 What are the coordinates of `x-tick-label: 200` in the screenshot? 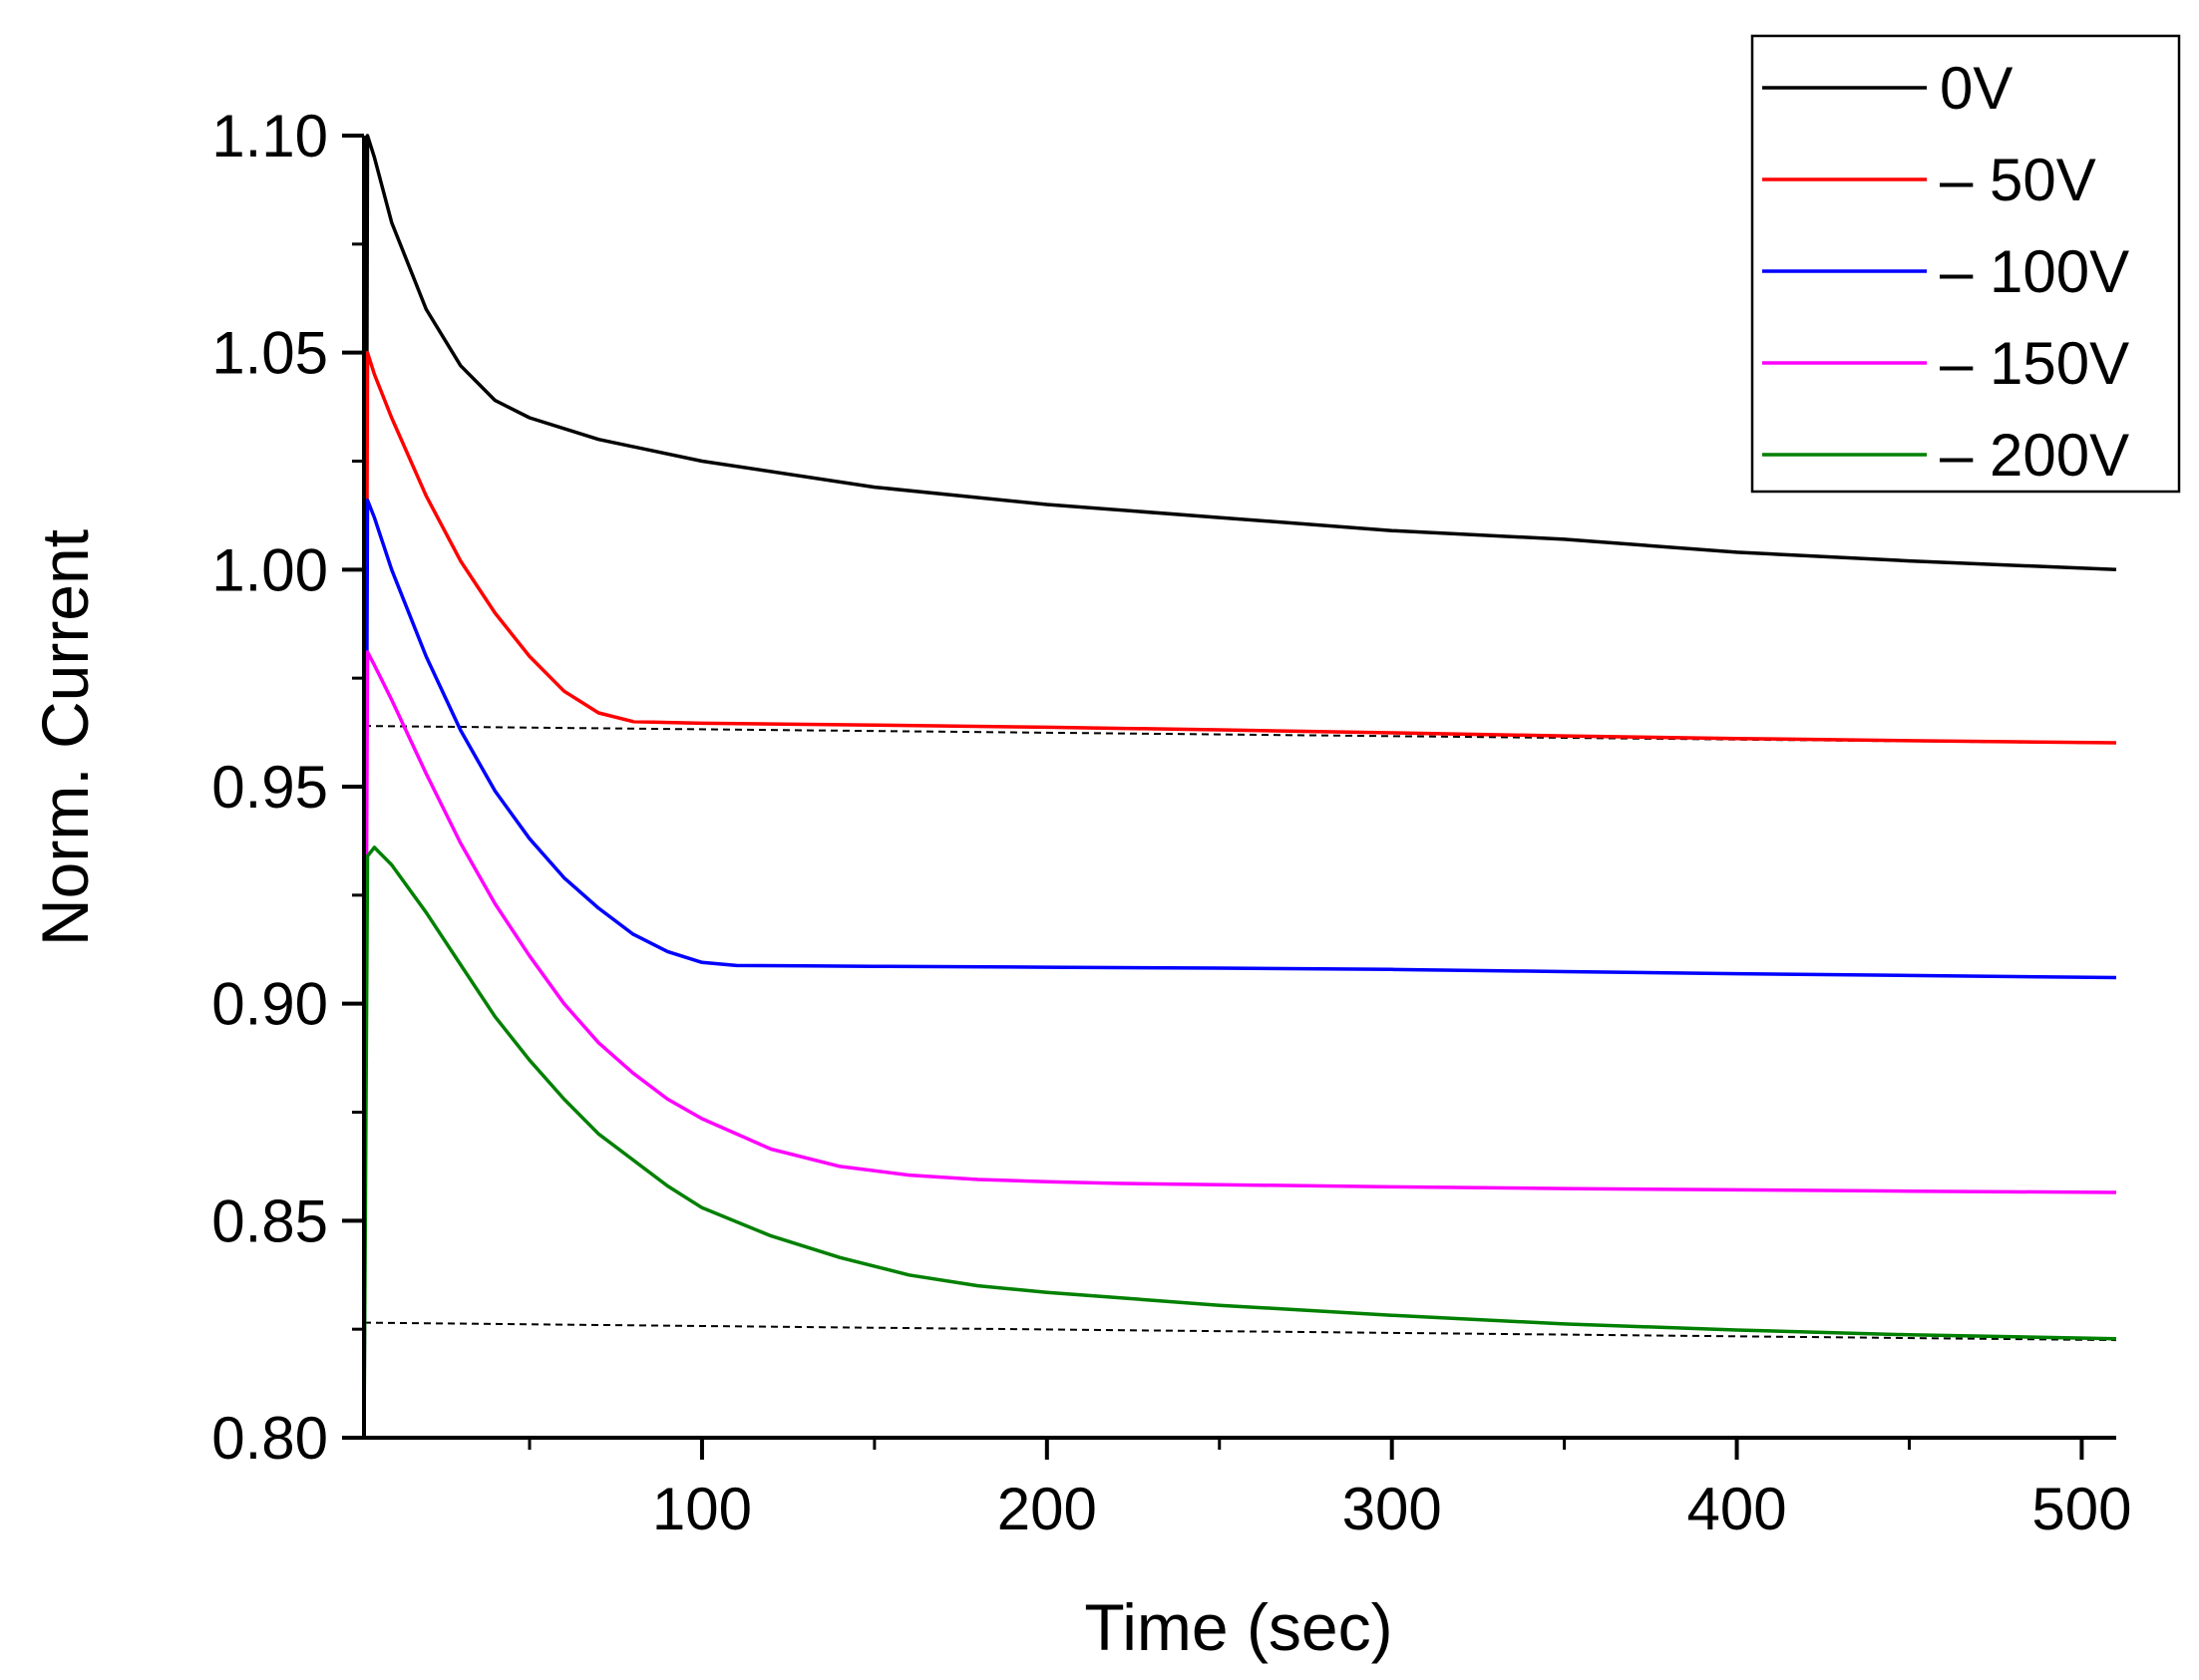 It's located at (1047, 1509).